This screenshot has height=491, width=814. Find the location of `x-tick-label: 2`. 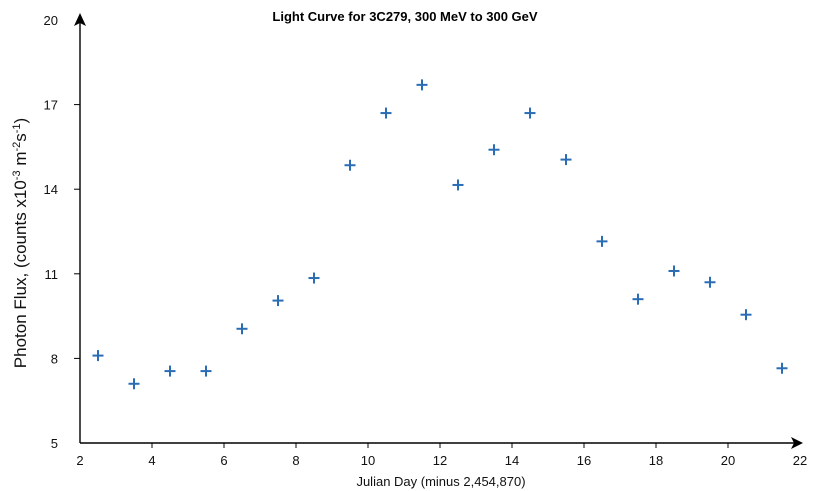

x-tick-label: 2 is located at coordinates (79, 460).